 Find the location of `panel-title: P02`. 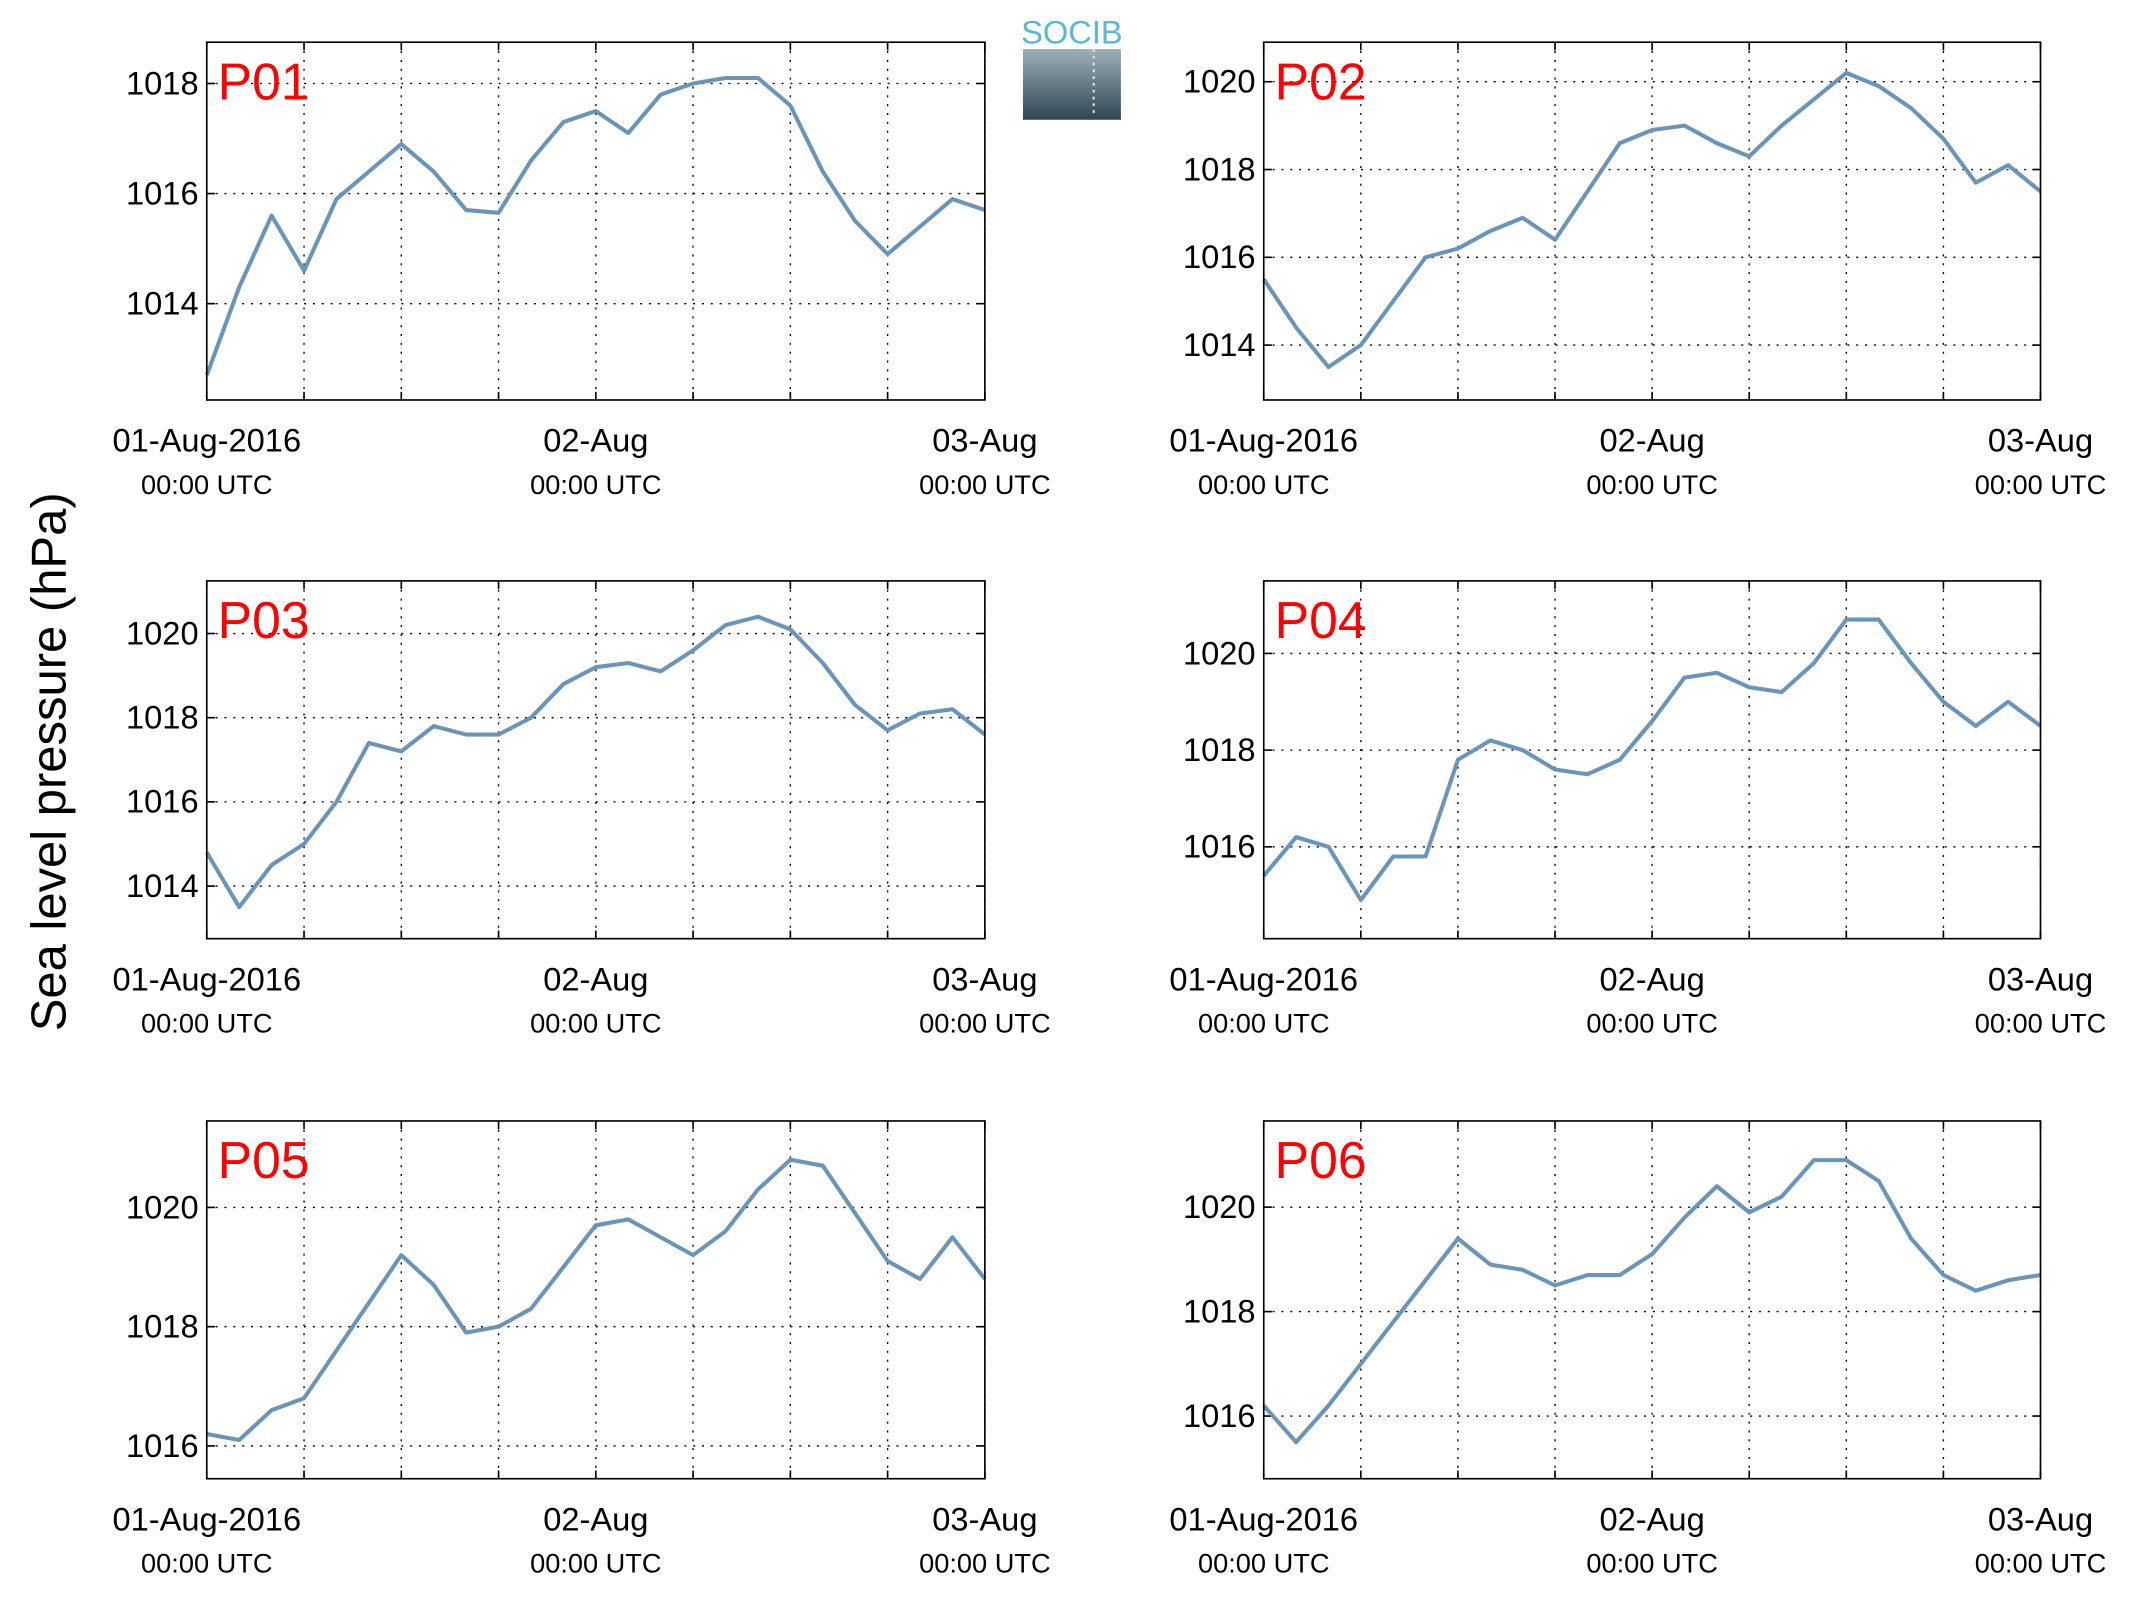

panel-title: P02 is located at coordinates (1321, 81).